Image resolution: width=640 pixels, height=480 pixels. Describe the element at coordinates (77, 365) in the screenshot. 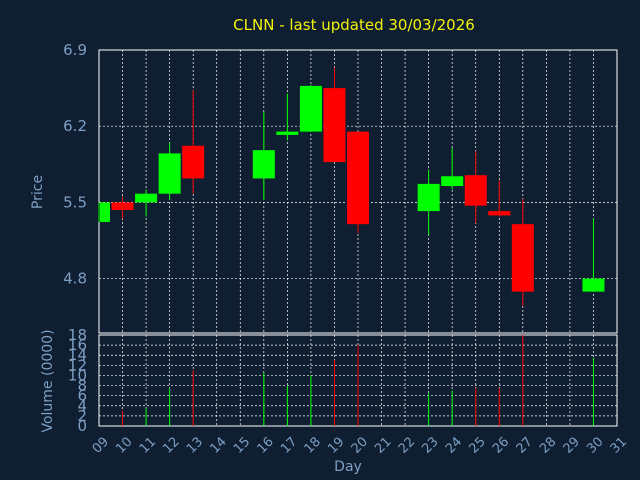

I see `volume-y-tick-label: 12` at that location.